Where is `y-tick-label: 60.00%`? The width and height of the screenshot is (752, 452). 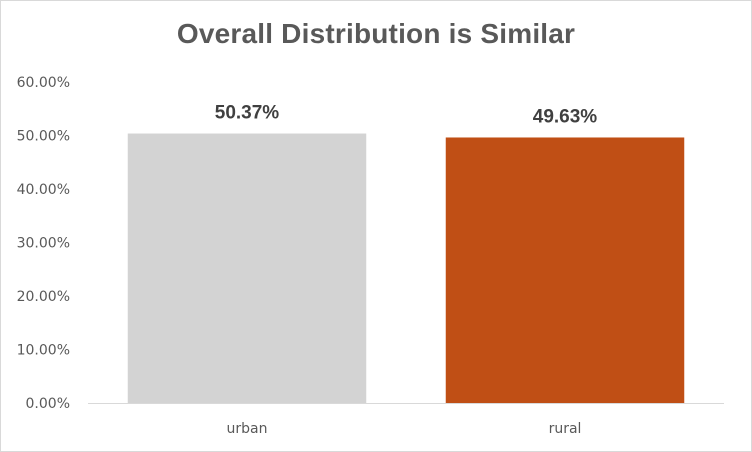 y-tick-label: 60.00% is located at coordinates (43, 83).